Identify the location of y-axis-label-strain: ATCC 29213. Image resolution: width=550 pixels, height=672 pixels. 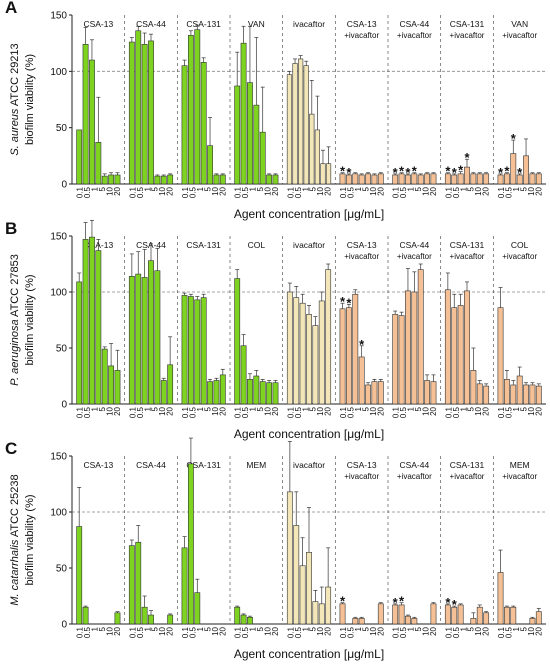
(15, 75).